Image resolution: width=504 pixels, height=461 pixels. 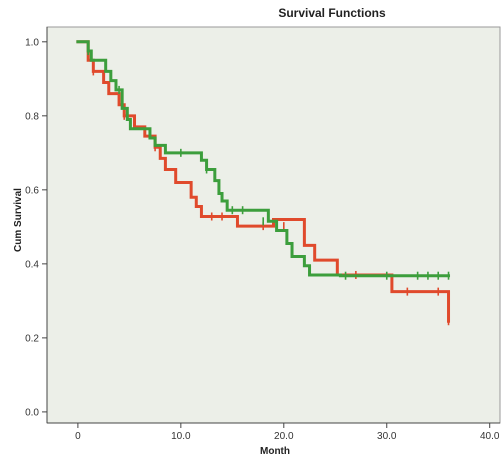 What do you see at coordinates (32, 116) in the screenshot?
I see `y-tick-label: 0.8` at bounding box center [32, 116].